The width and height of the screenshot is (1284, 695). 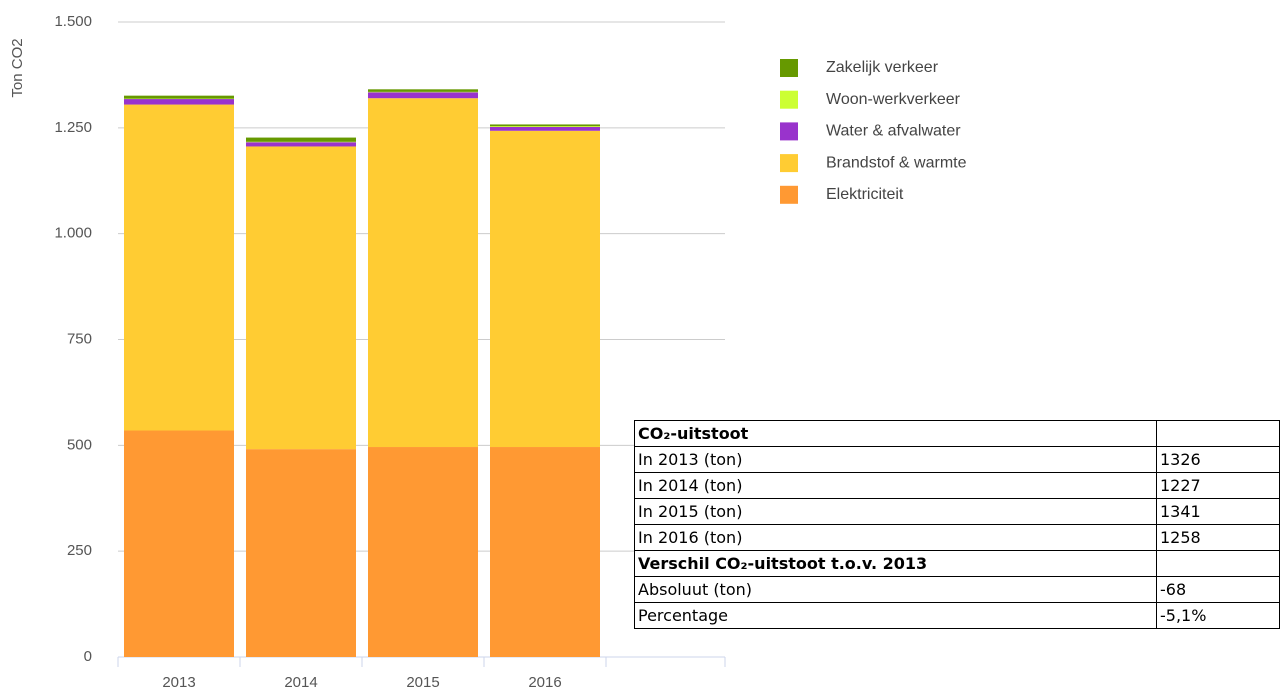 What do you see at coordinates (300, 682) in the screenshot?
I see `x-tick-label: 2014` at bounding box center [300, 682].